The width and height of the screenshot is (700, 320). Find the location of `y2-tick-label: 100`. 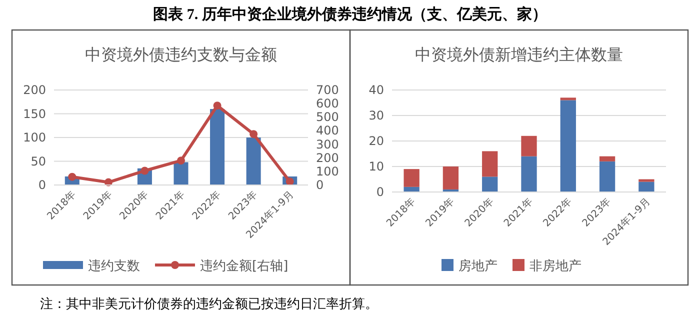

y2-tick-label: 100 is located at coordinates (327, 171).